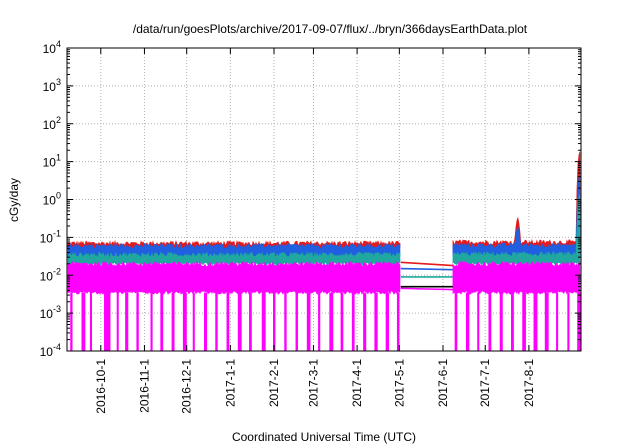 This screenshot has height=448, width=640. I want to click on y-tick-exponent: 2, so click(58, 120).